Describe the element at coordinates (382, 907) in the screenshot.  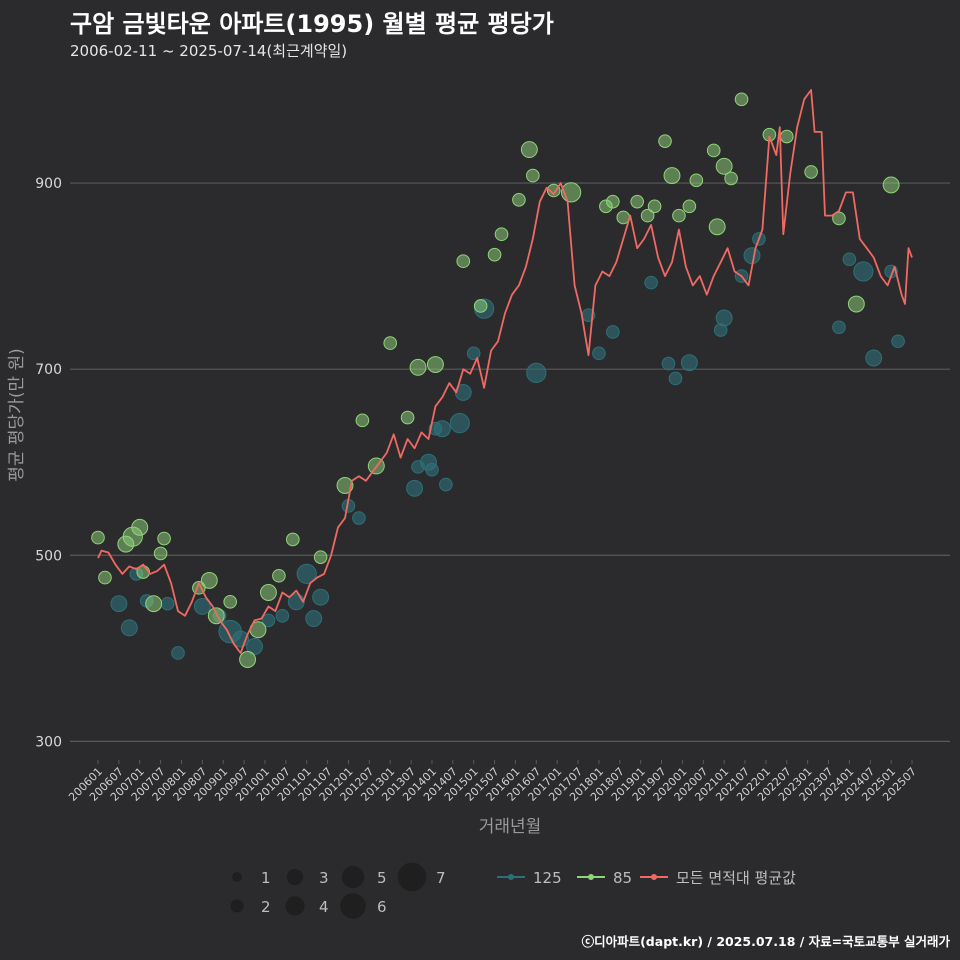
I see `size-legend-label: 6` at that location.